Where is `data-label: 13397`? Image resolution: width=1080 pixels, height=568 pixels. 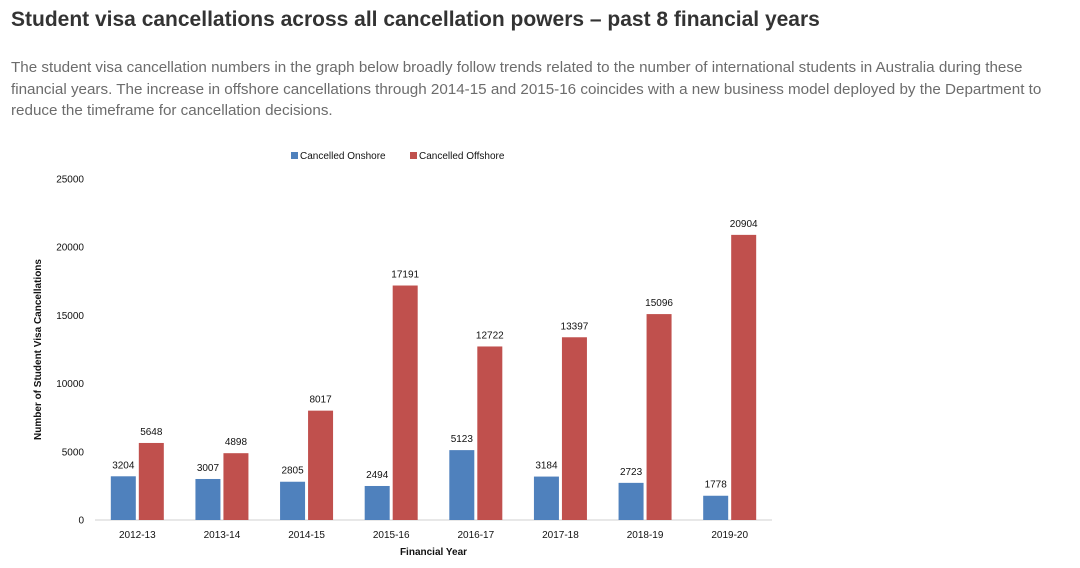
data-label: 13397 is located at coordinates (575, 326).